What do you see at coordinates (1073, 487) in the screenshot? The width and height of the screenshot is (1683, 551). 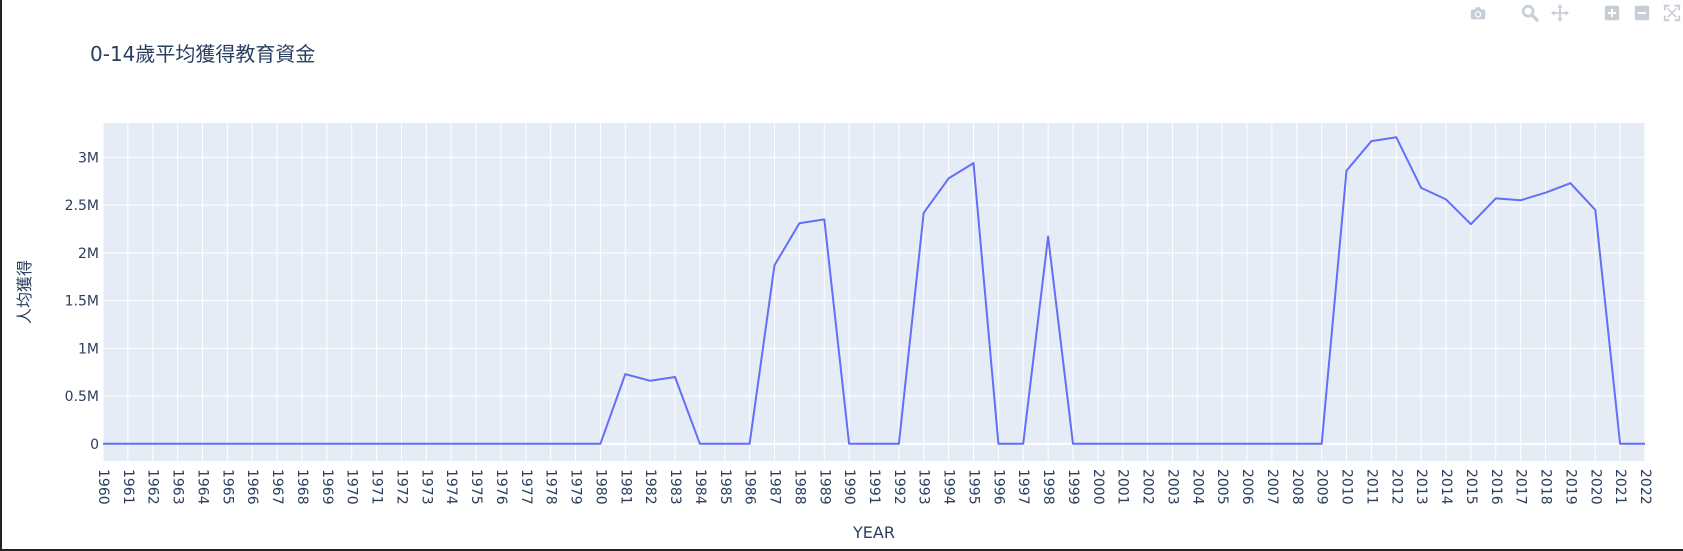 I see `x-tick-label: 1999` at bounding box center [1073, 487].